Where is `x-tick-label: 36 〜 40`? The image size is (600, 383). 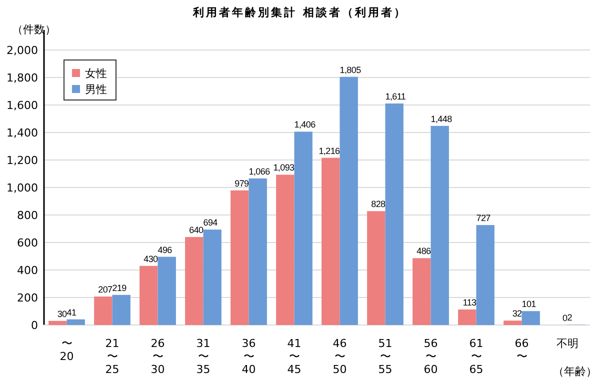 x-tick-label: 36 〜 40 is located at coordinates (249, 356).